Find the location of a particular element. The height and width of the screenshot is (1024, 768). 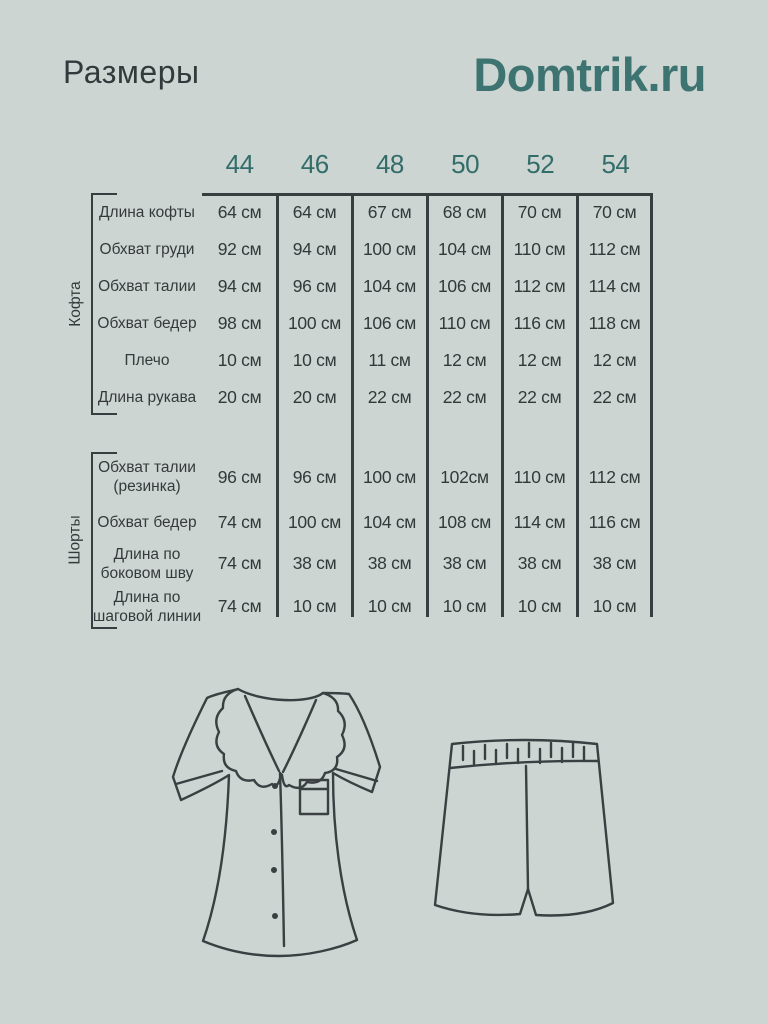

kofta-bracket is located at coordinates (104, 304).